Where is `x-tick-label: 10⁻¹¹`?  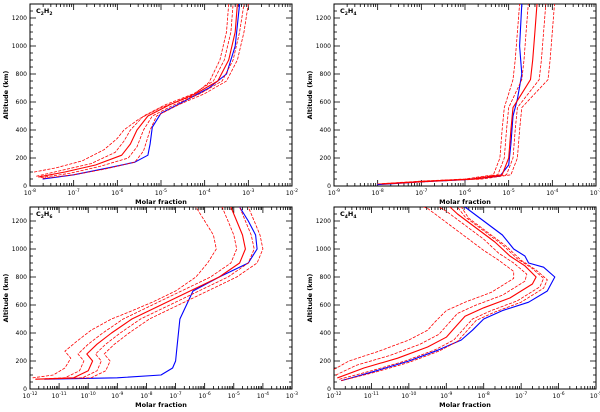
x-tick-label: 10⁻¹¹ is located at coordinates (371, 395).